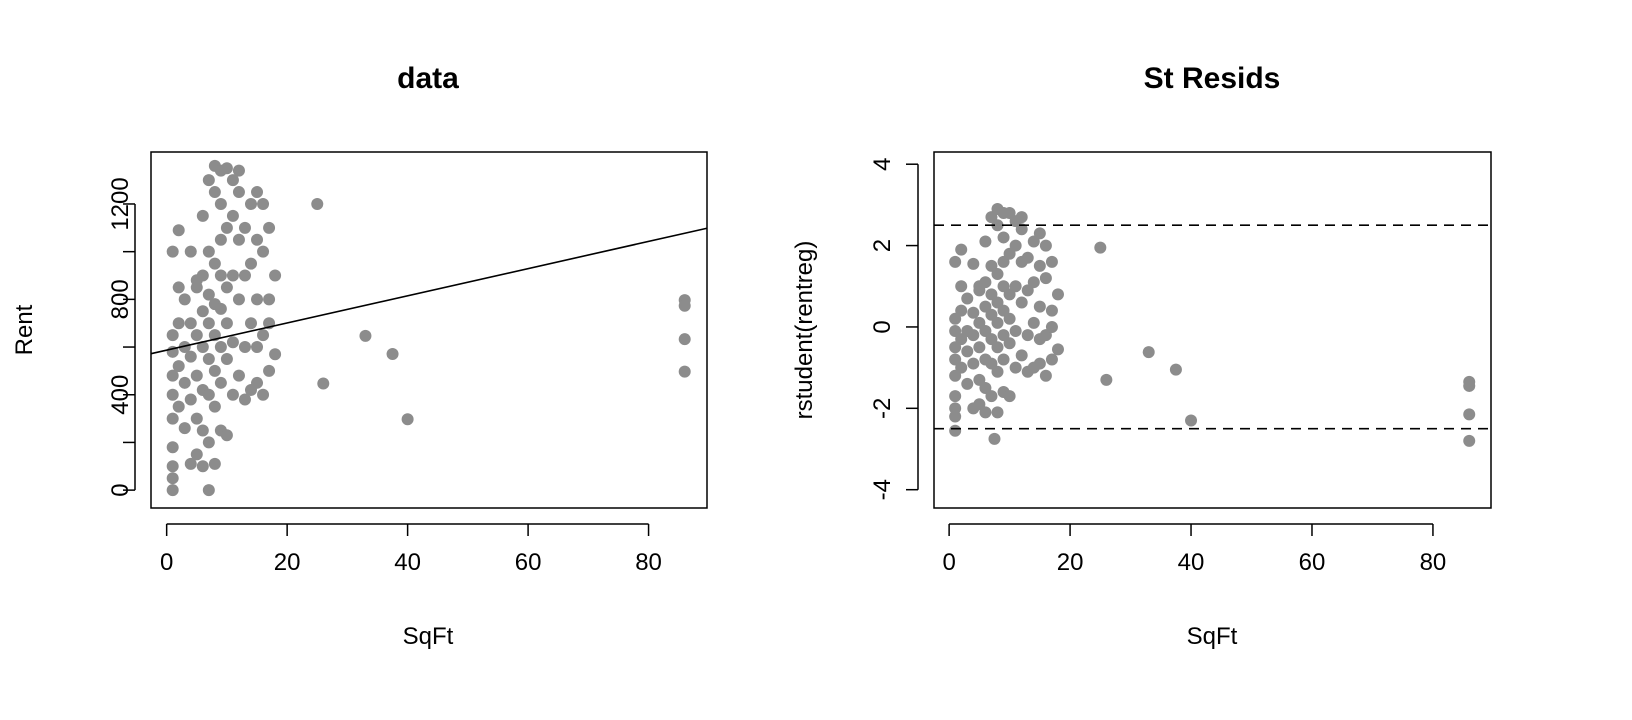  I want to click on chart-title: data, so click(428, 78).